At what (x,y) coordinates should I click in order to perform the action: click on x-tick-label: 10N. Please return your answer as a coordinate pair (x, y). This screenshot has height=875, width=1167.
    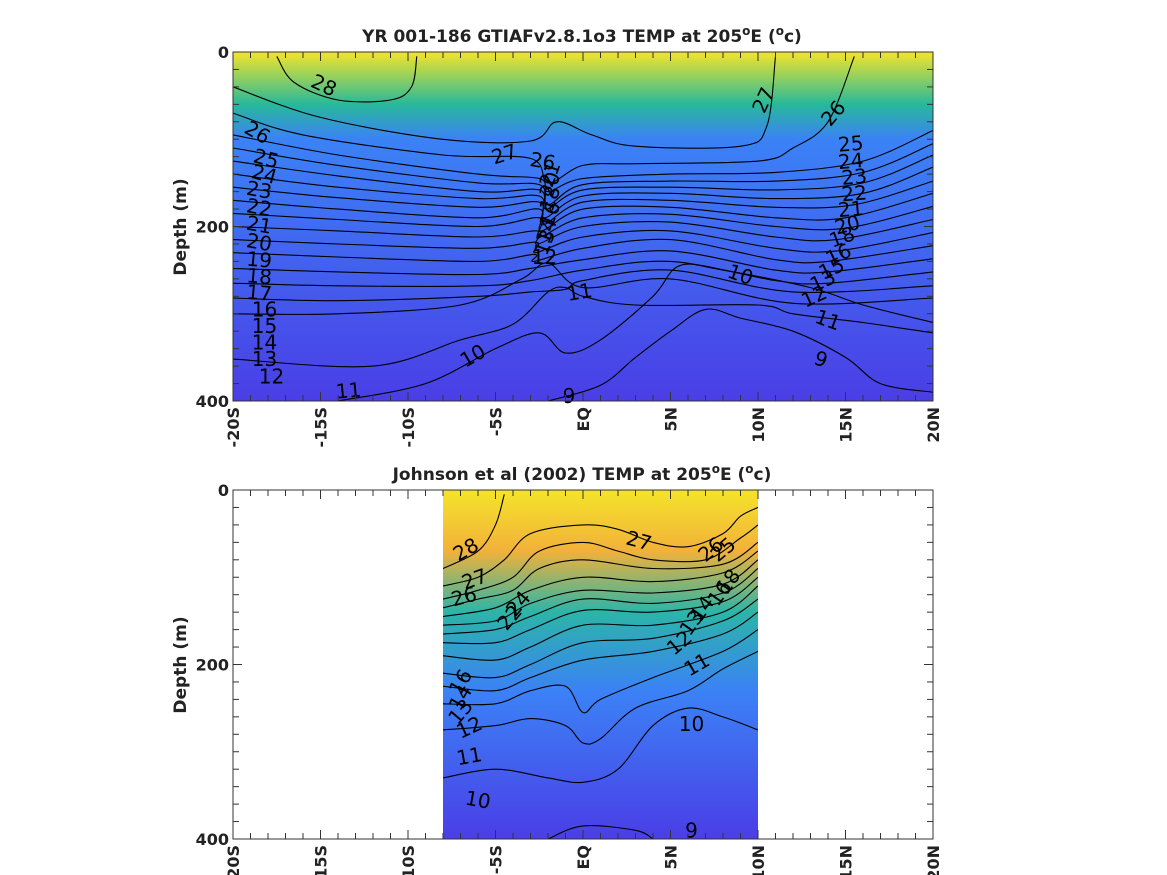
    Looking at the image, I should click on (758, 860).